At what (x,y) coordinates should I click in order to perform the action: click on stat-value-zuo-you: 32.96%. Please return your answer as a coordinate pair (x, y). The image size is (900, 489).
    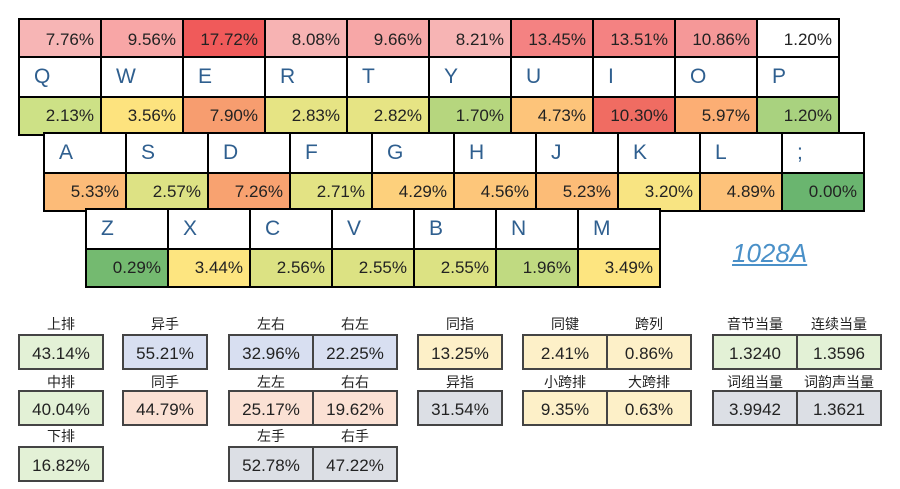
    Looking at the image, I should click on (271, 352).